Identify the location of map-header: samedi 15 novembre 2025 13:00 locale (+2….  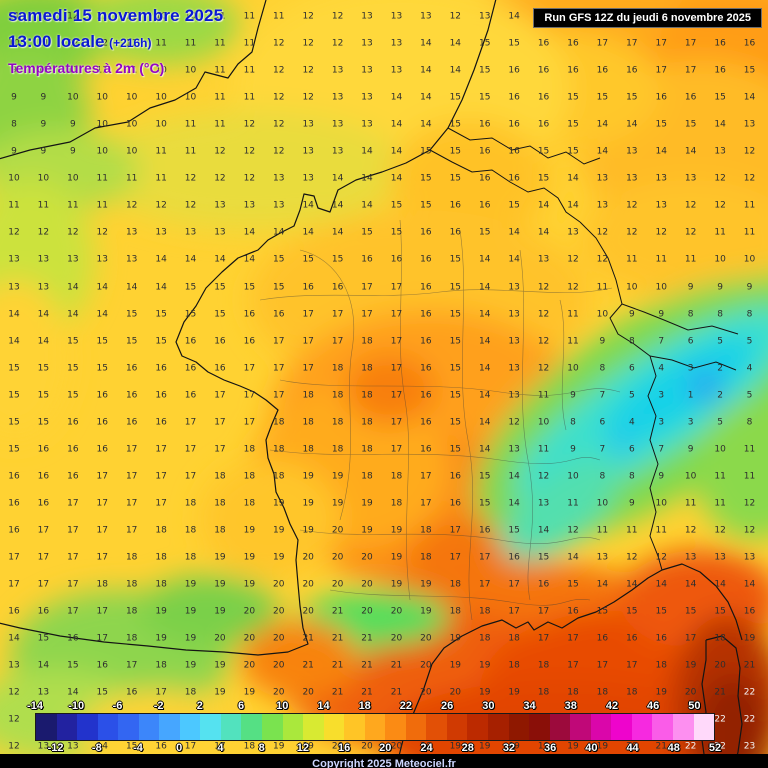
(115, 41).